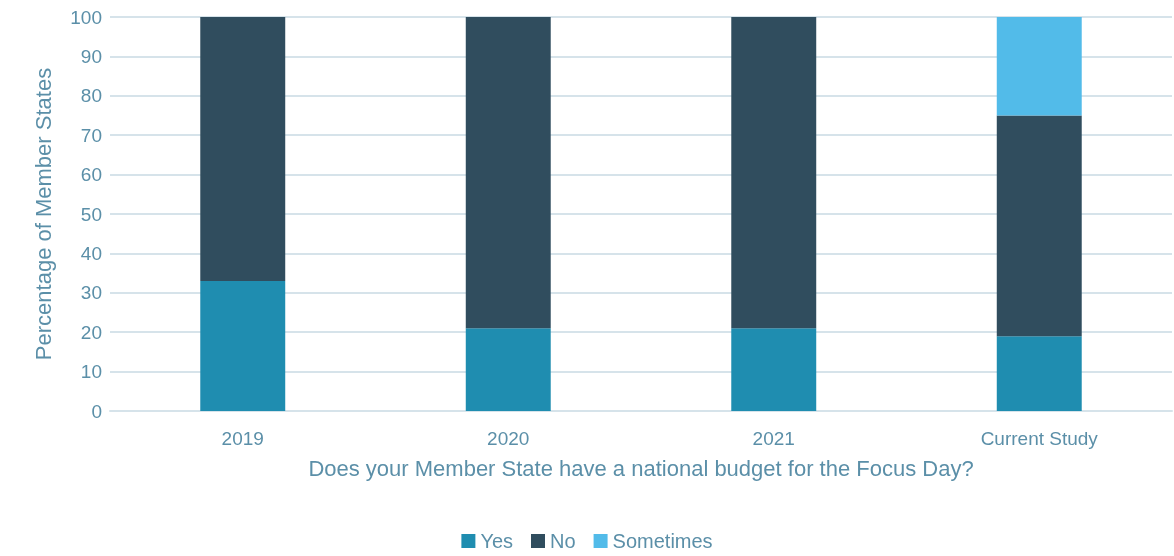 The image size is (1174, 556). Describe the element at coordinates (91, 135) in the screenshot. I see `y-tick-label: 70` at that location.